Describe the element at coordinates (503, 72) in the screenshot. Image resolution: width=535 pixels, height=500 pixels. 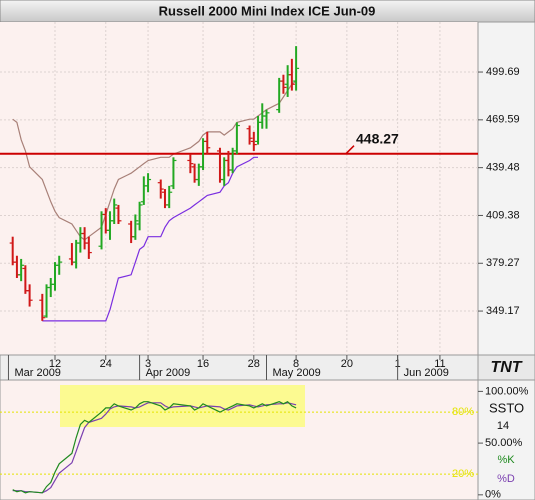
I see `y-tick-label: 499.69` at that location.